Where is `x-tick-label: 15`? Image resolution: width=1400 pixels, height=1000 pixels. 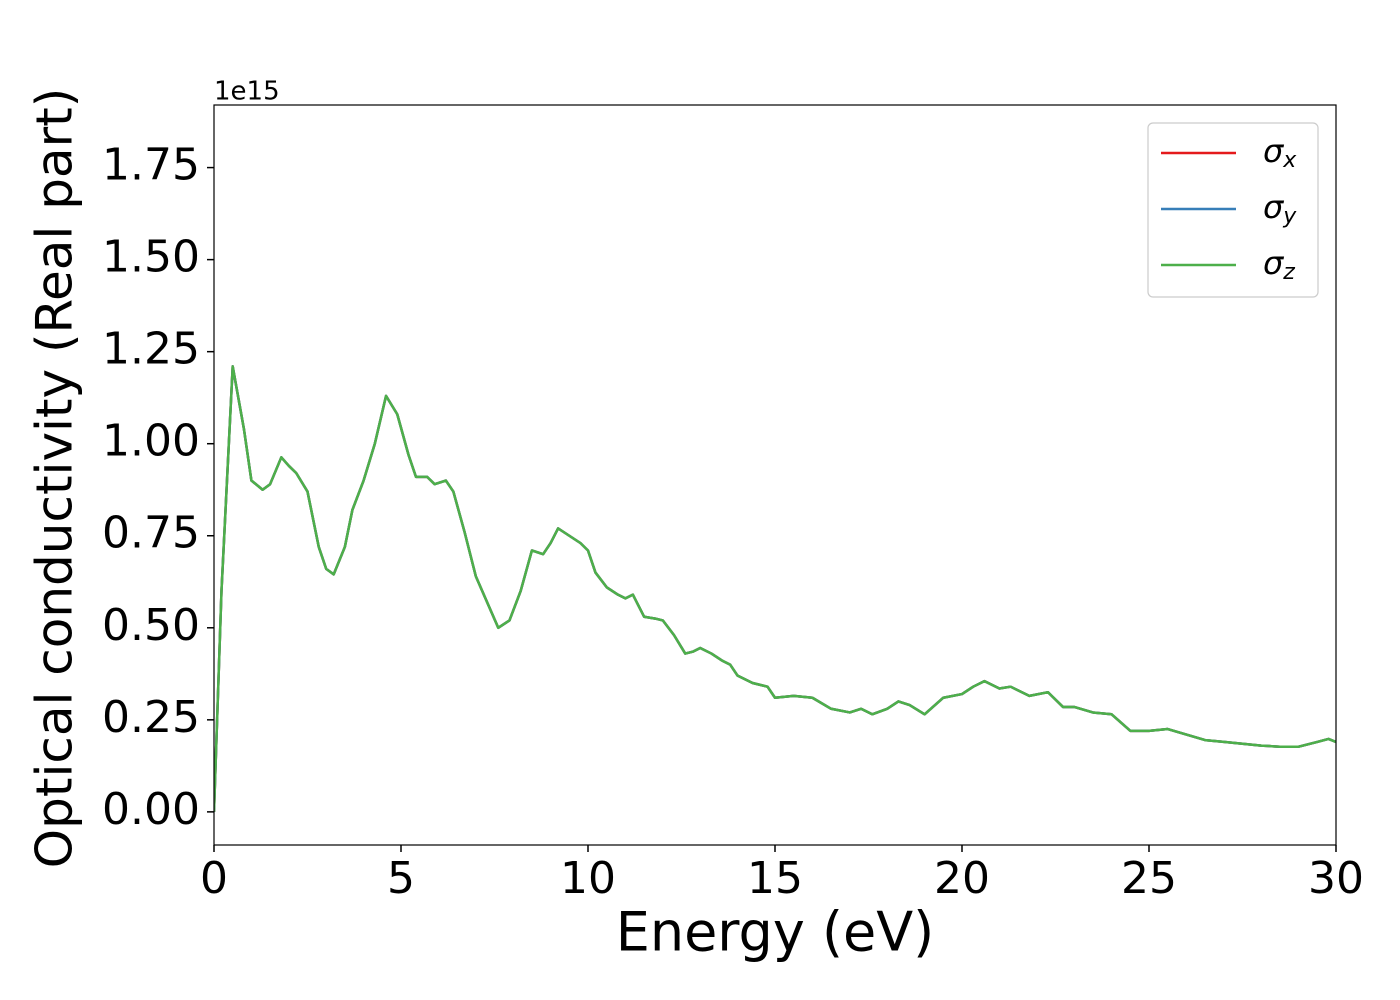
x-tick-label: 15 is located at coordinates (775, 878).